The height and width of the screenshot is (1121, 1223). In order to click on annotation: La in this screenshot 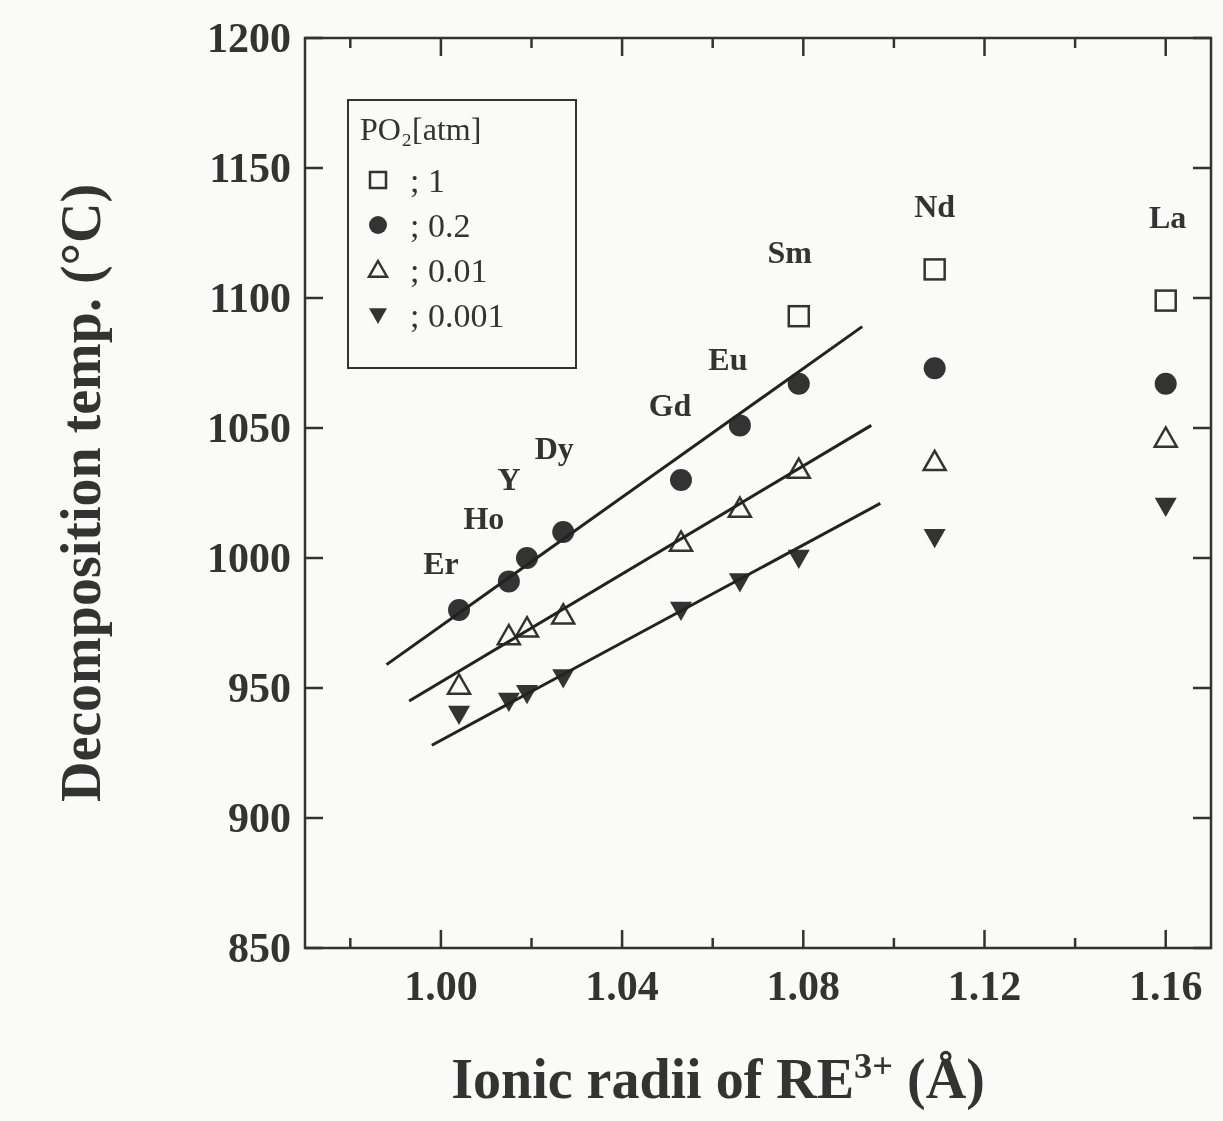, I will do `click(1168, 216)`.